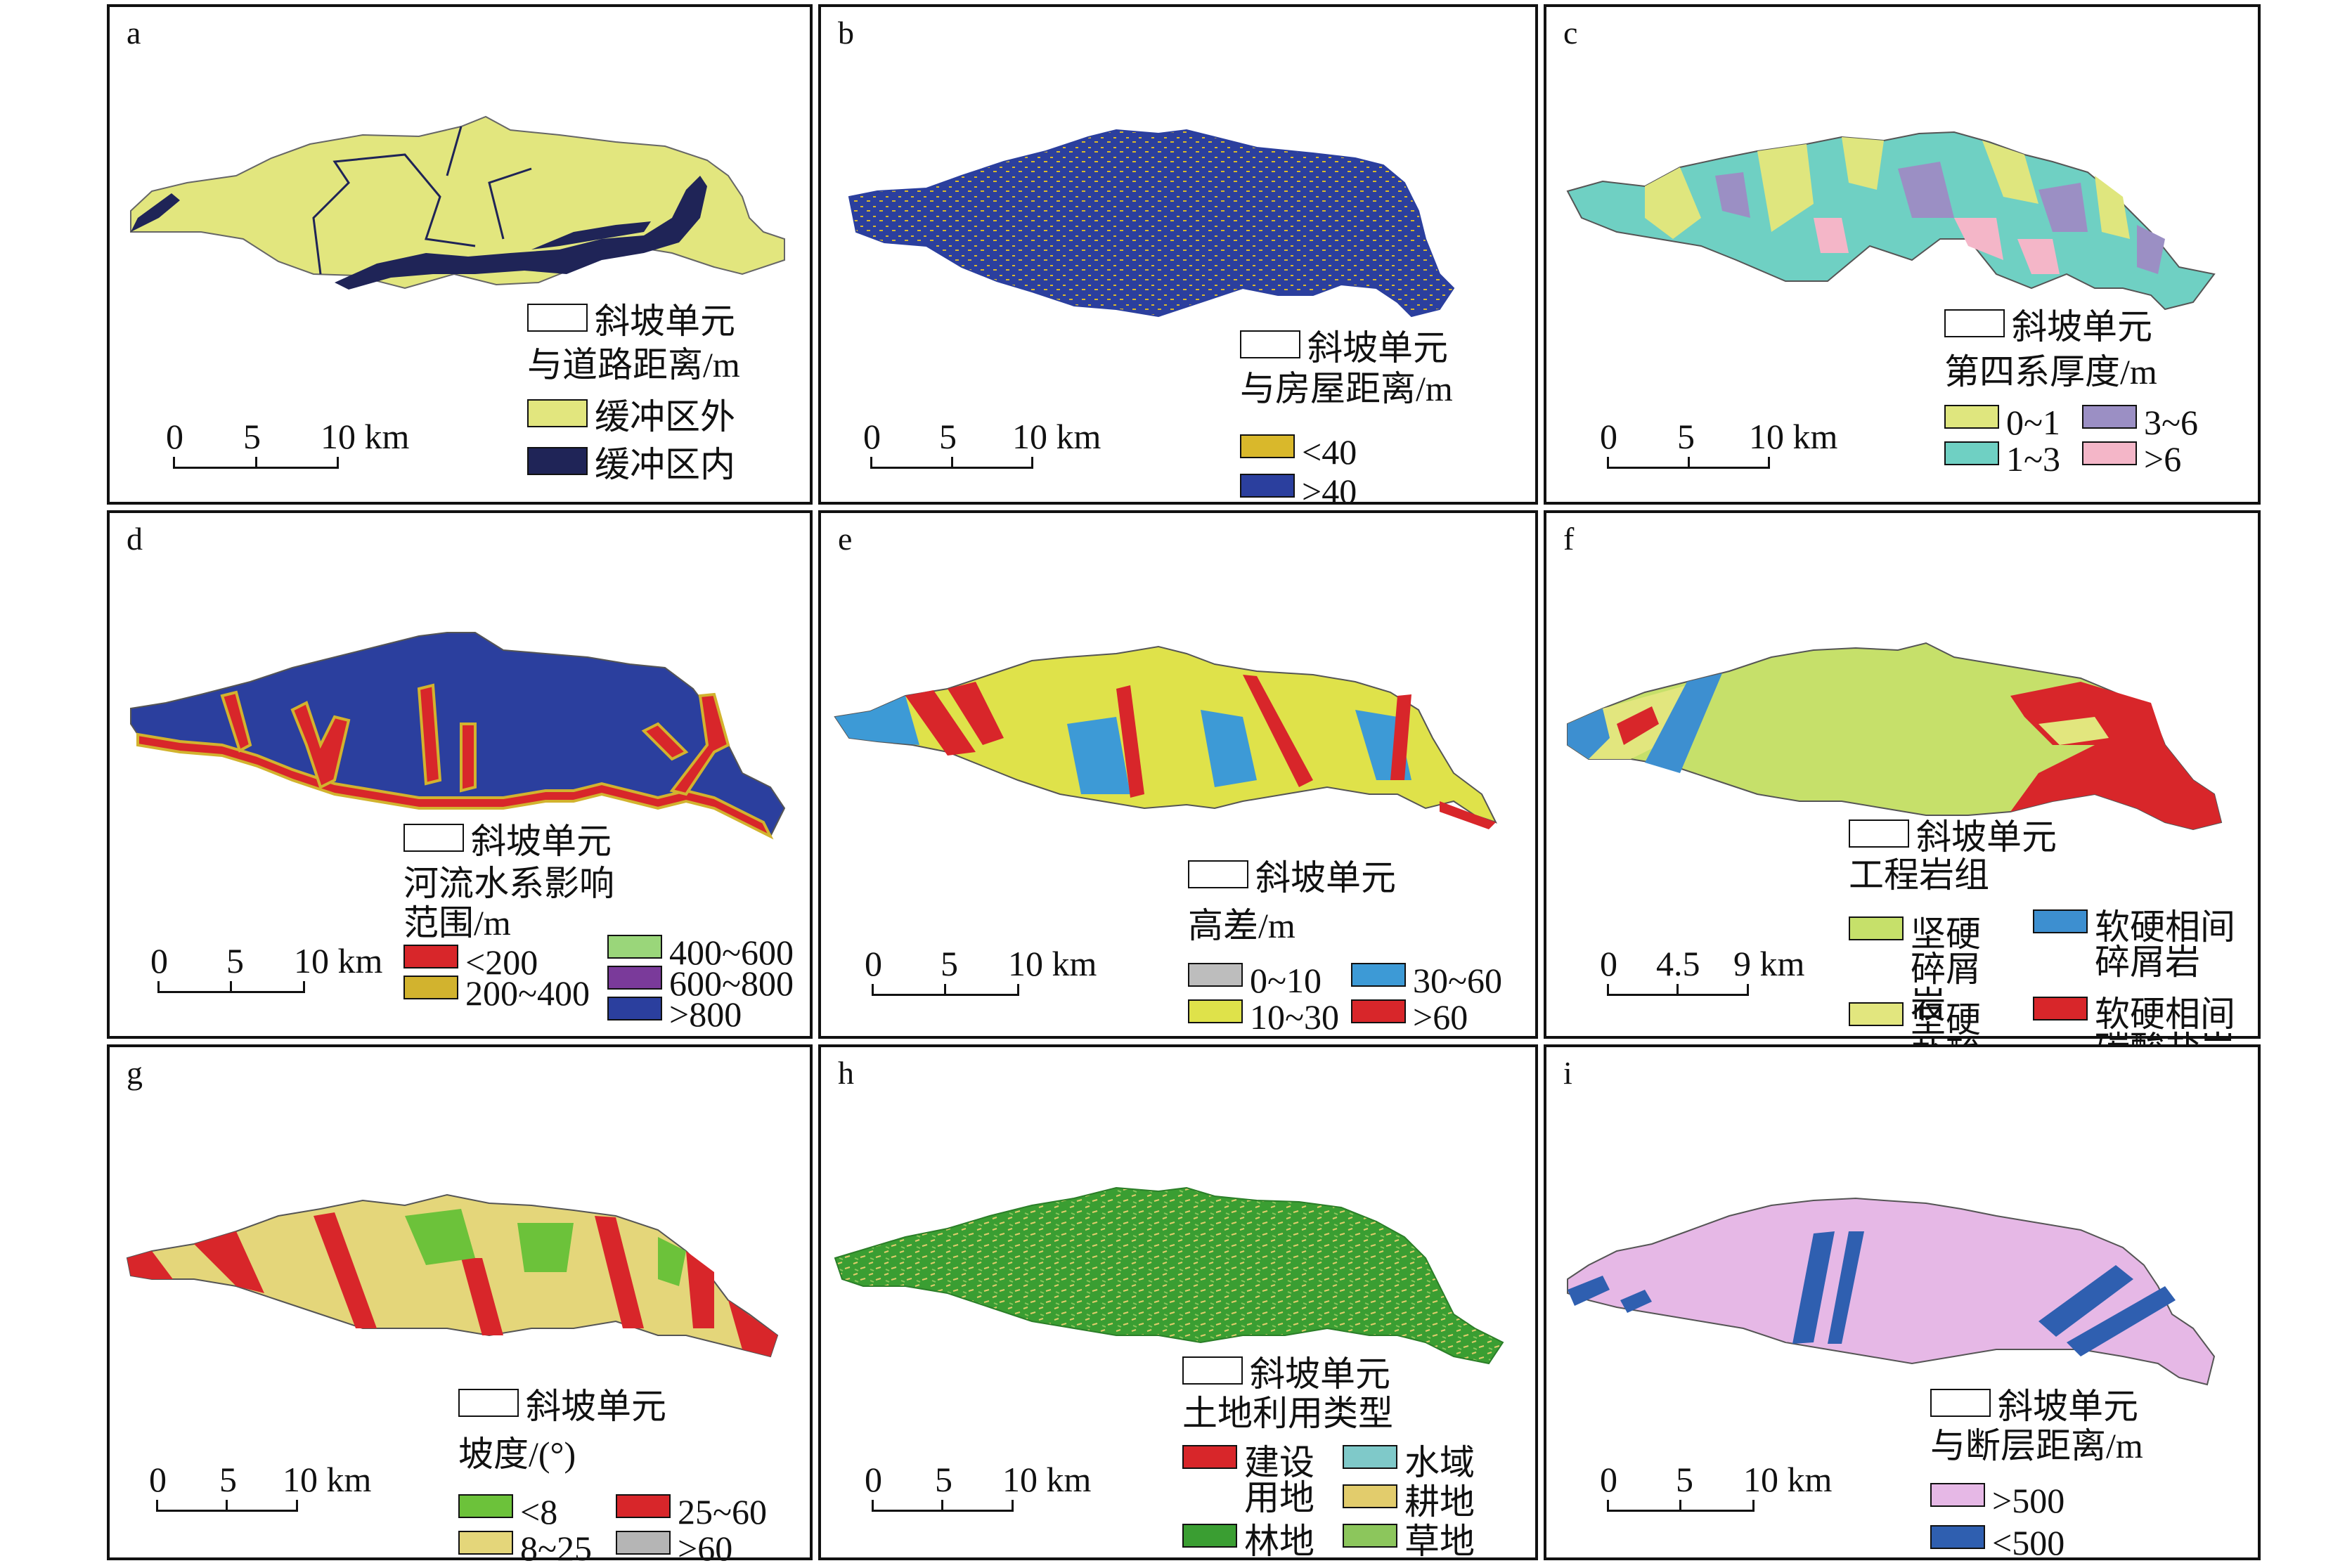 This screenshot has height=1568, width=2352. What do you see at coordinates (1678, 963) in the screenshot?
I see `scale-tick: 4.5` at bounding box center [1678, 963].